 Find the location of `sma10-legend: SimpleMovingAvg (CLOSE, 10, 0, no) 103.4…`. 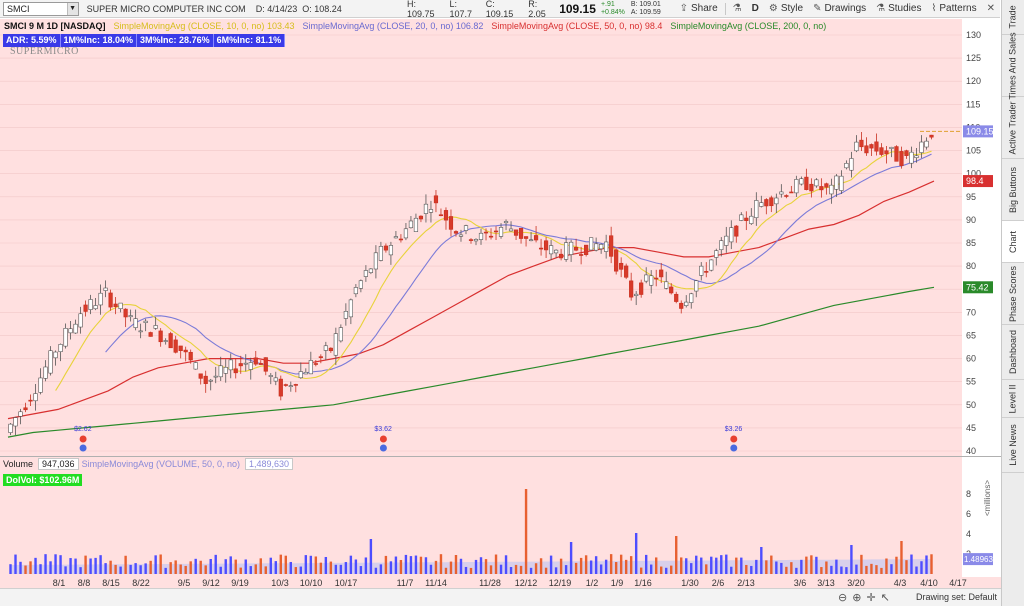

sma10-legend: SimpleMovingAvg (CLOSE, 10, 0, no) 103.4… is located at coordinates (204, 26).